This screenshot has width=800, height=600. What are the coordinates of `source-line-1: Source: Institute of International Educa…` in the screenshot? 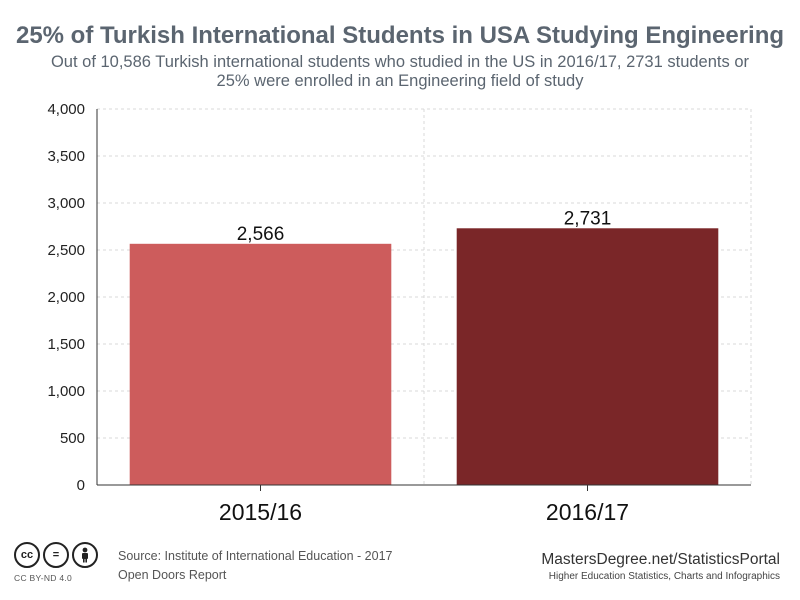 It's located at (255, 556).